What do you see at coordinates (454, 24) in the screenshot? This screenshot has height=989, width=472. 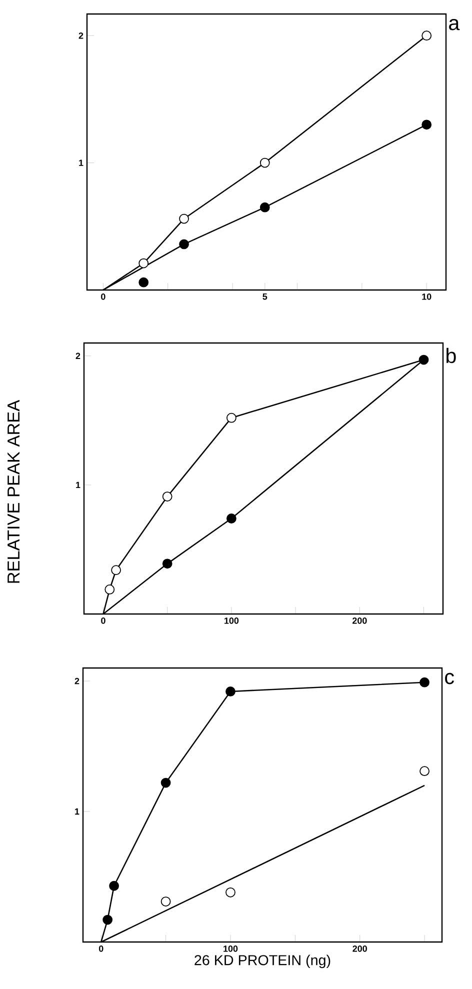 I see `text: a` at bounding box center [454, 24].